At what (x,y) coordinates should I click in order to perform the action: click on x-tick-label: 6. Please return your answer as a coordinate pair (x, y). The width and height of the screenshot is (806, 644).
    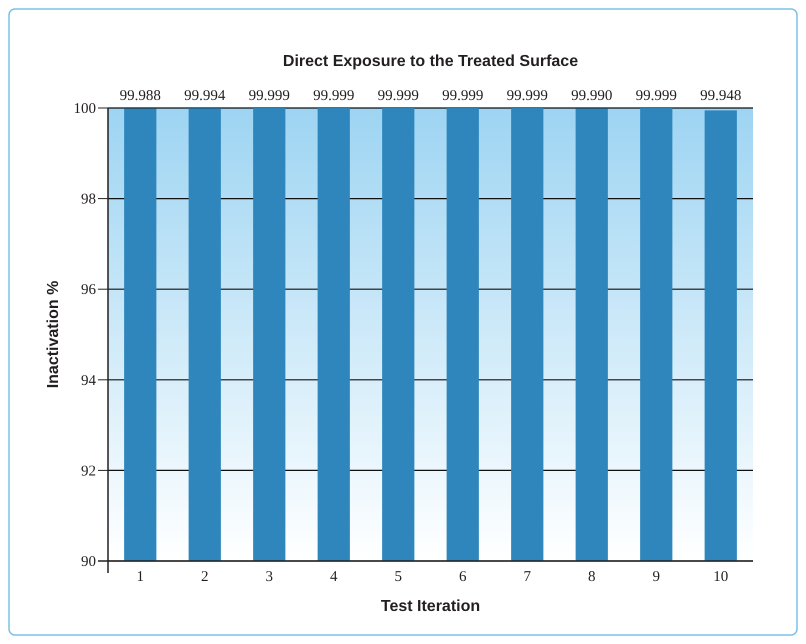
    Looking at the image, I should click on (463, 577).